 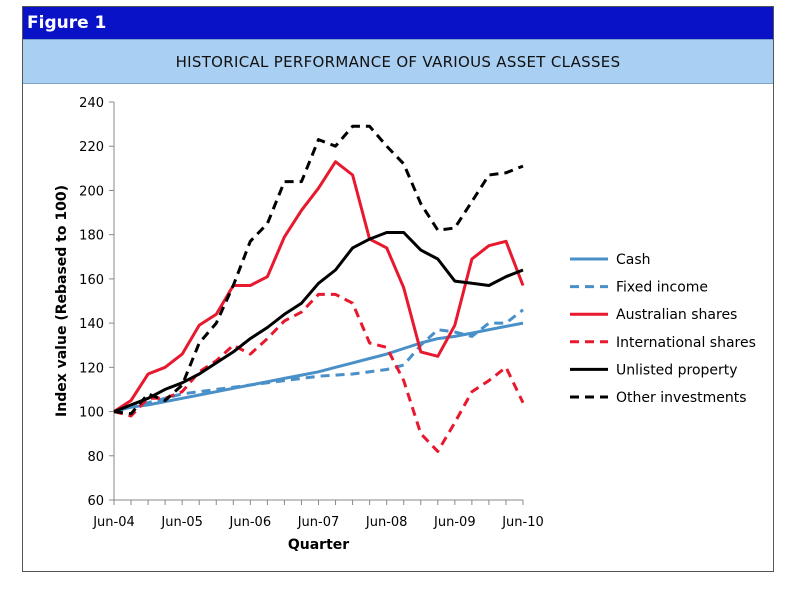 I want to click on x-tick-label: Jun-08, so click(x=386, y=522).